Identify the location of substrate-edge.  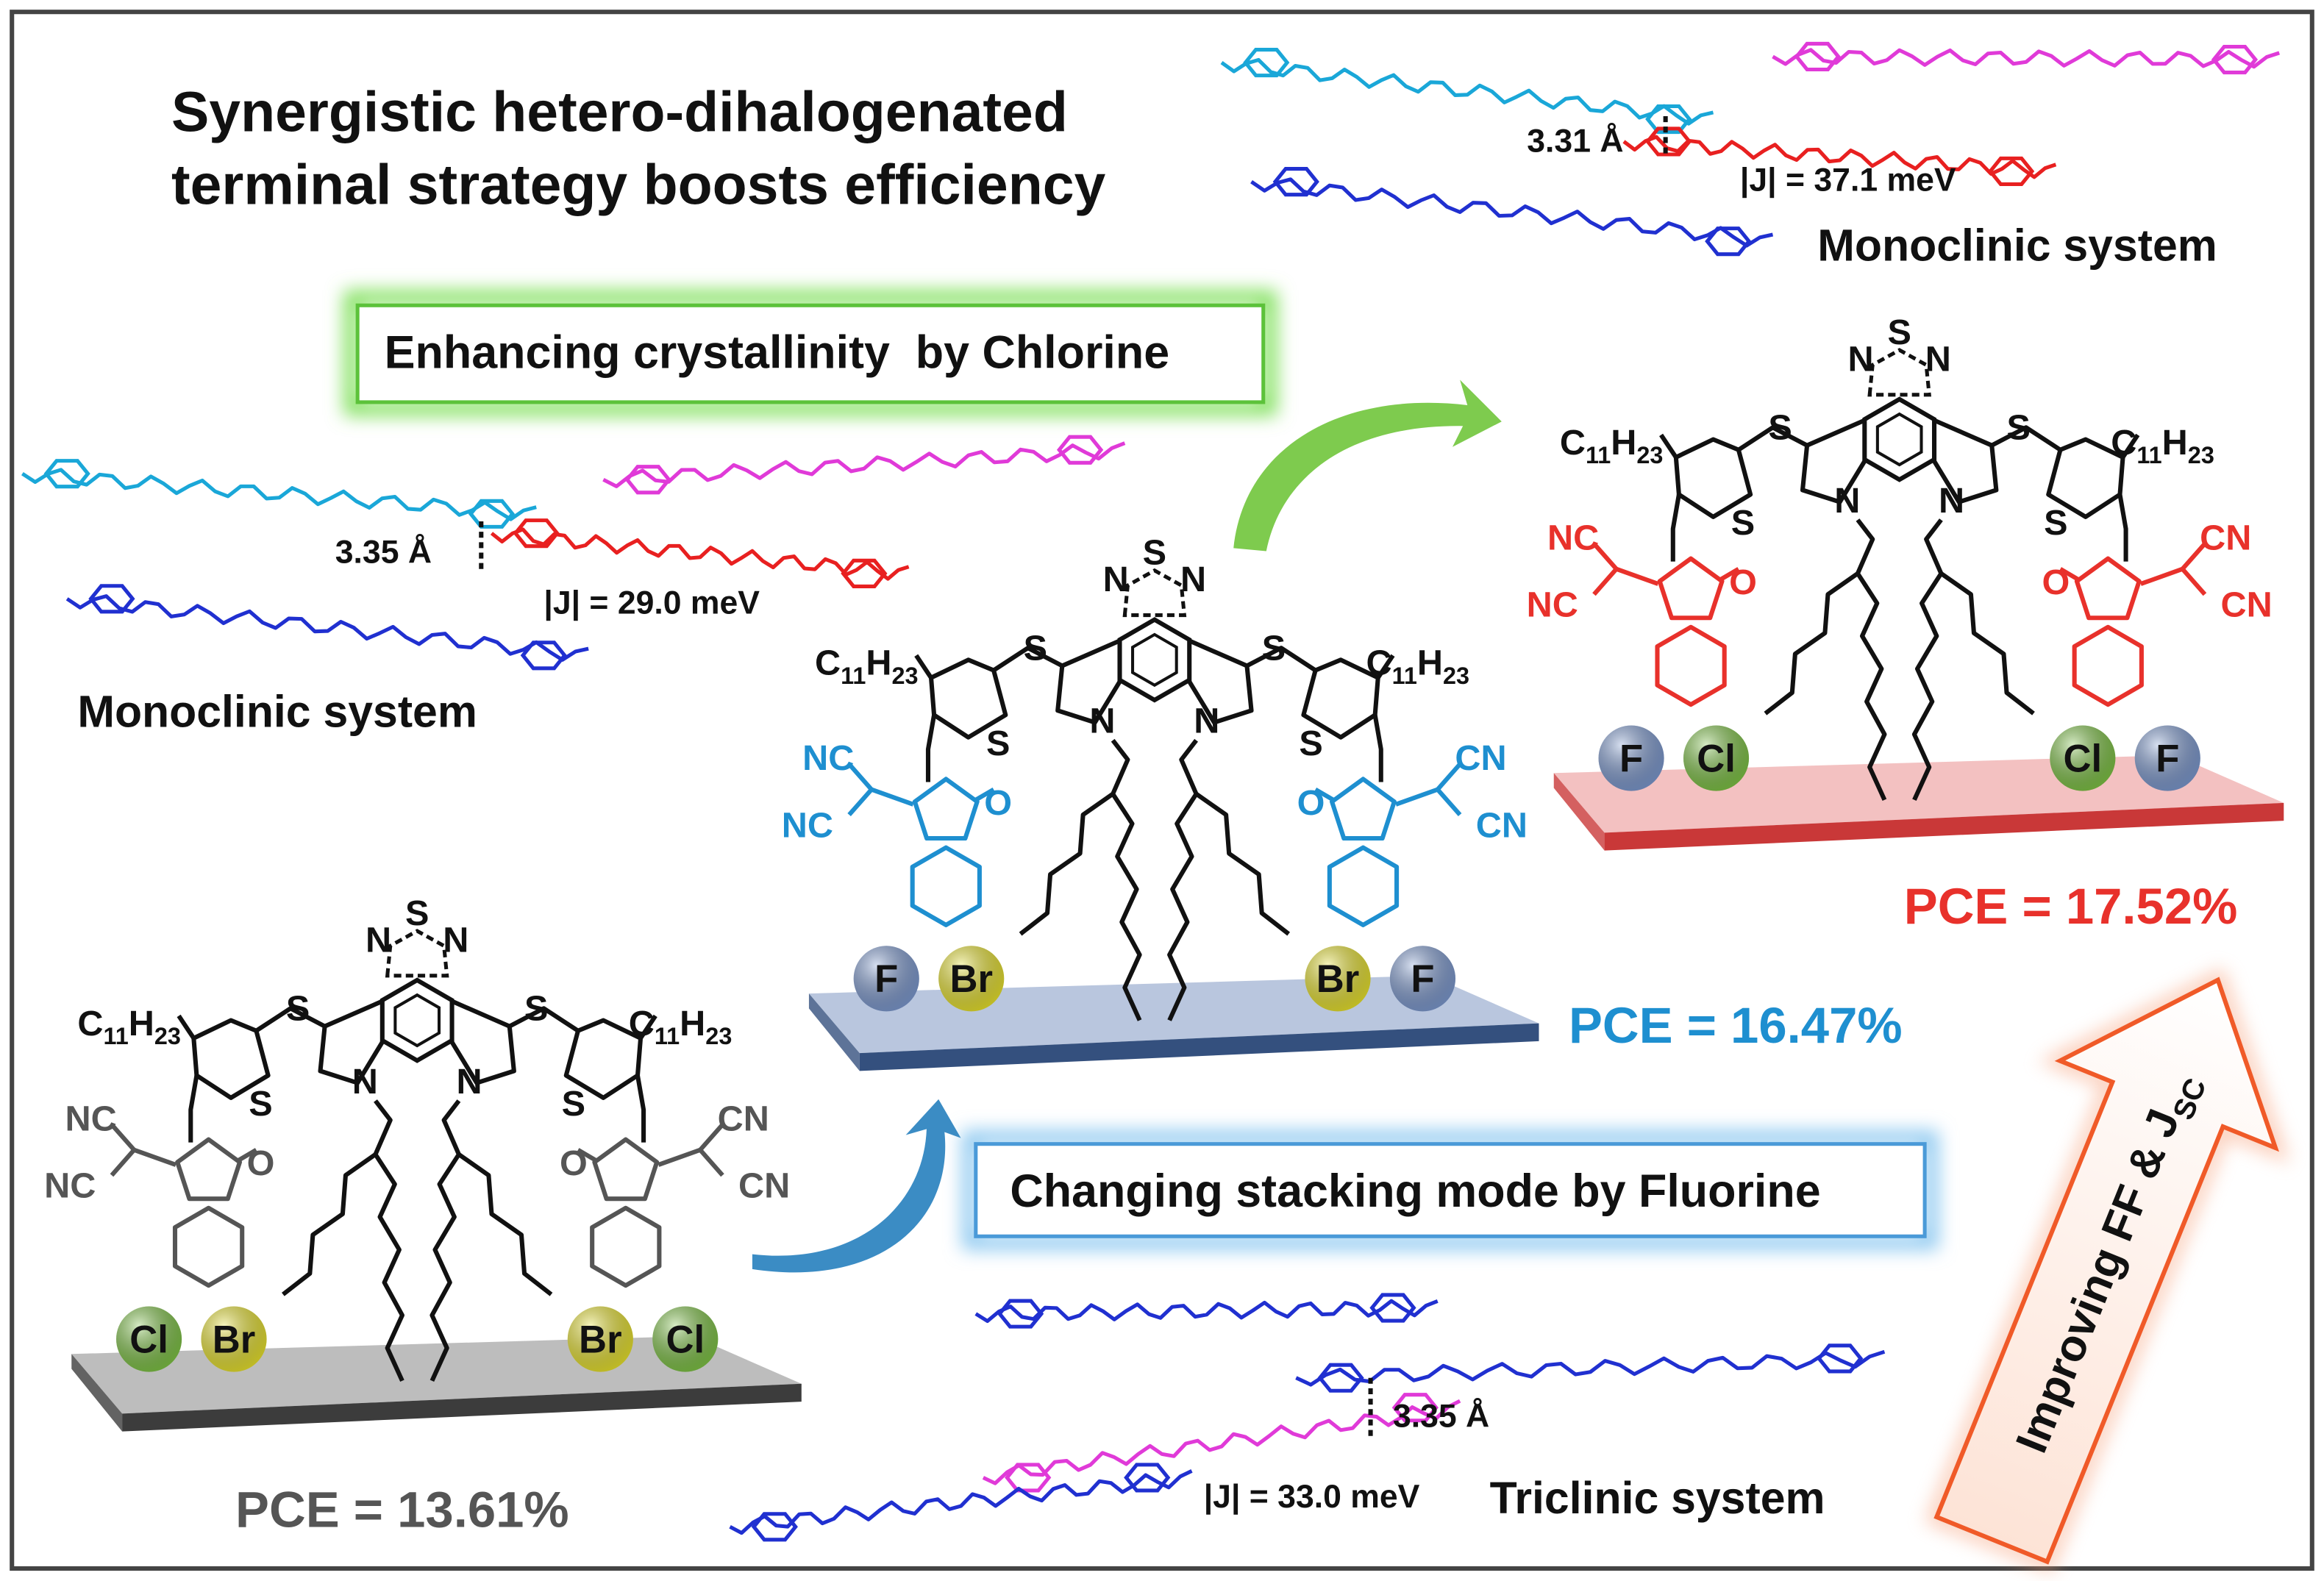
(462, 1407).